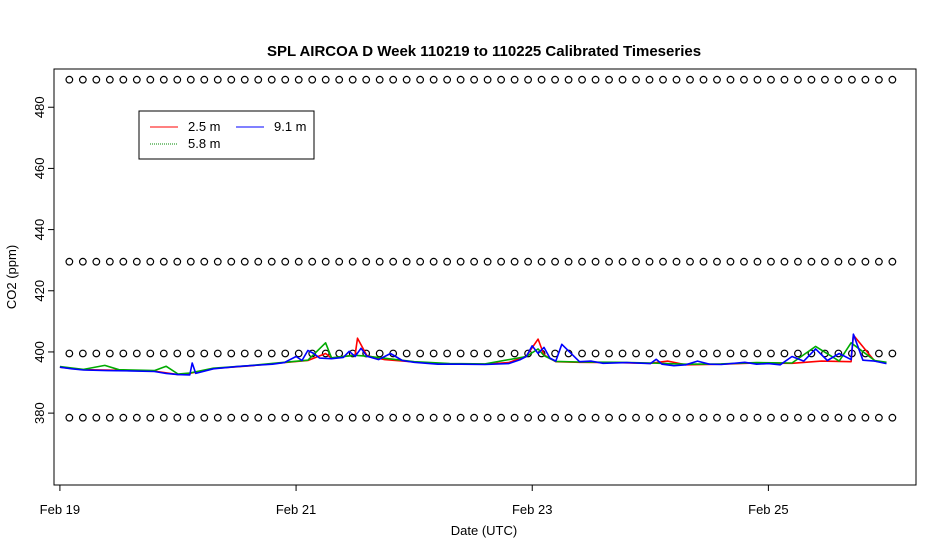  Describe the element at coordinates (39, 230) in the screenshot. I see `y-tick-label: 440` at that location.